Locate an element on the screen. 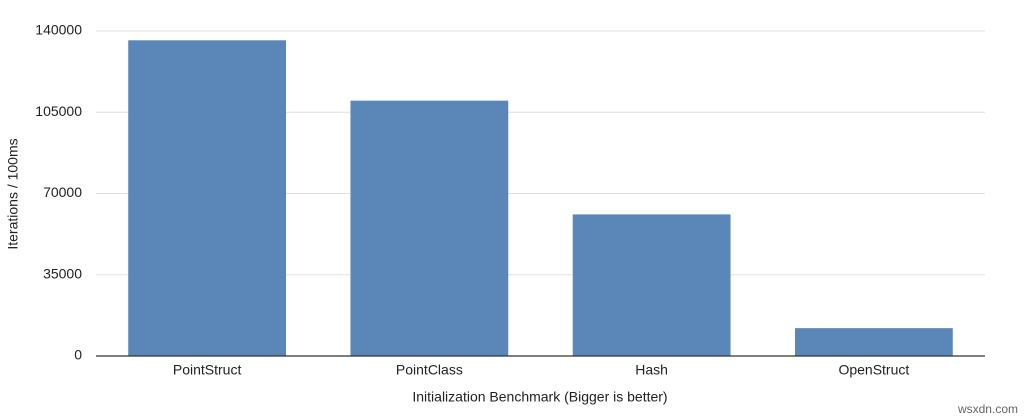  y-tick-label: 105000 is located at coordinates (58, 111).